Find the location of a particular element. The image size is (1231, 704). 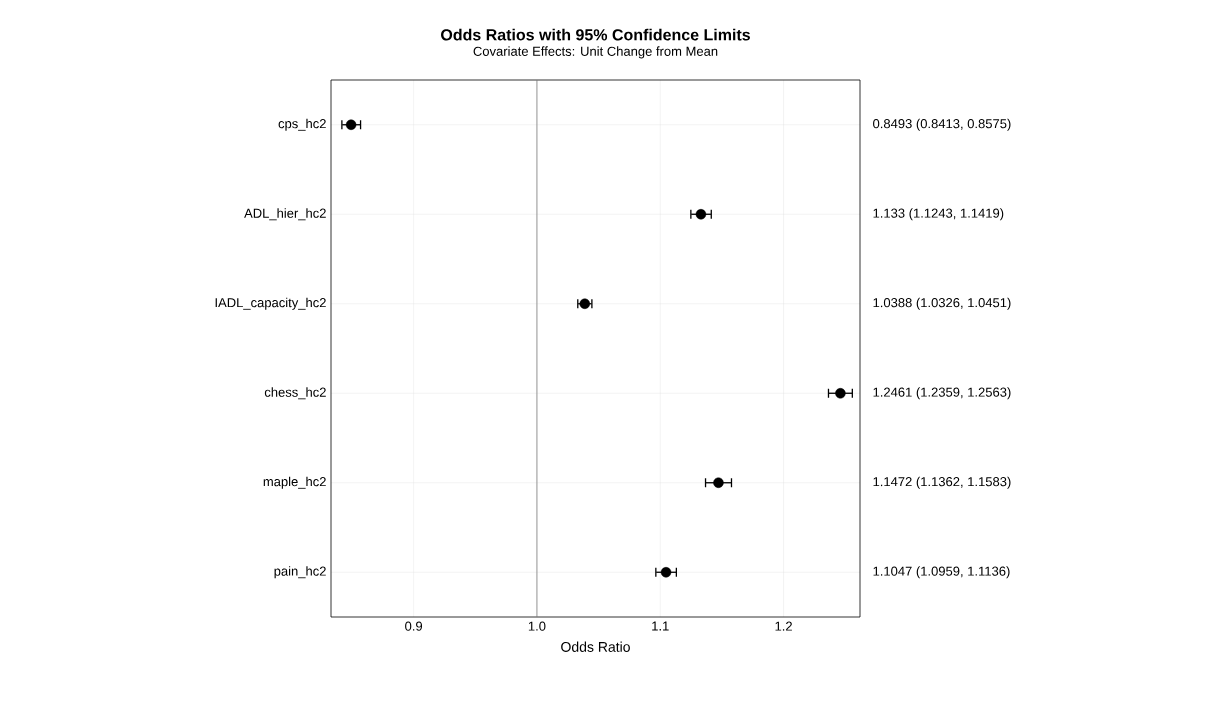

chart-title: Odds Ratios with 95% Confidence Limits is located at coordinates (595, 34).